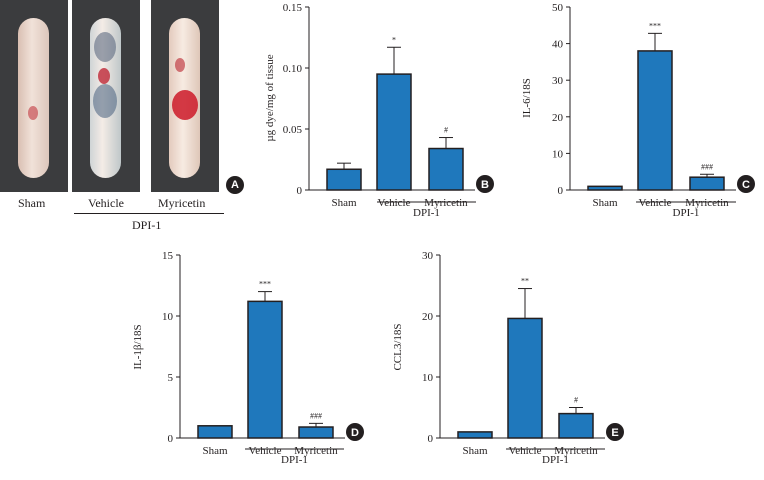 This screenshot has height=480, width=764. What do you see at coordinates (426, 213) in the screenshot?
I see `group-label-b: DPI-1` at bounding box center [426, 213].